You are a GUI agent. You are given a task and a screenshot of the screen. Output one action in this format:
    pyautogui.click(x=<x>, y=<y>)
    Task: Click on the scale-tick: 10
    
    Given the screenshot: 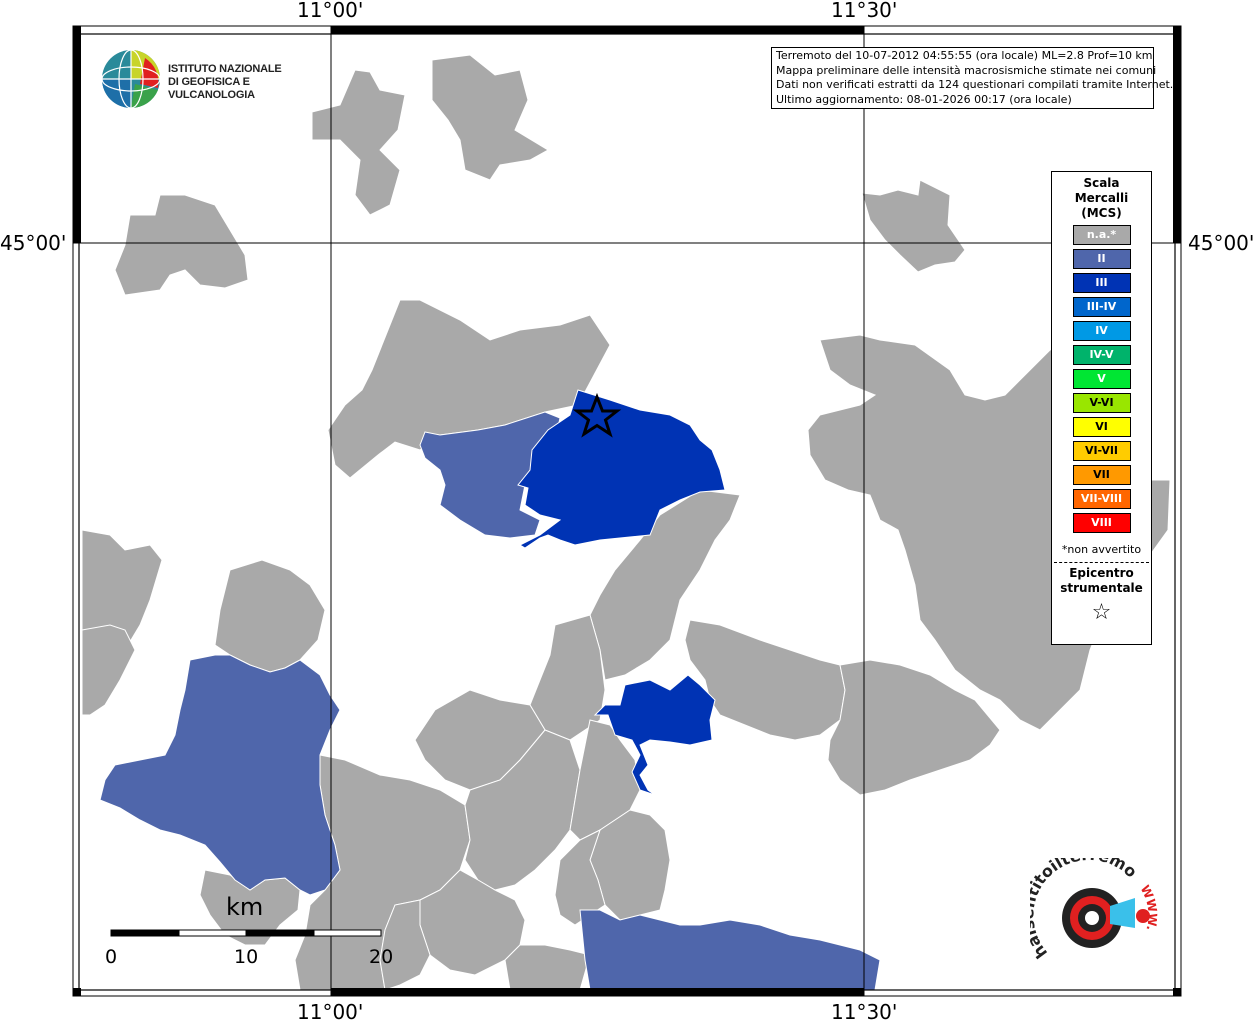 What is the action you would take?
    pyautogui.click(x=246, y=957)
    